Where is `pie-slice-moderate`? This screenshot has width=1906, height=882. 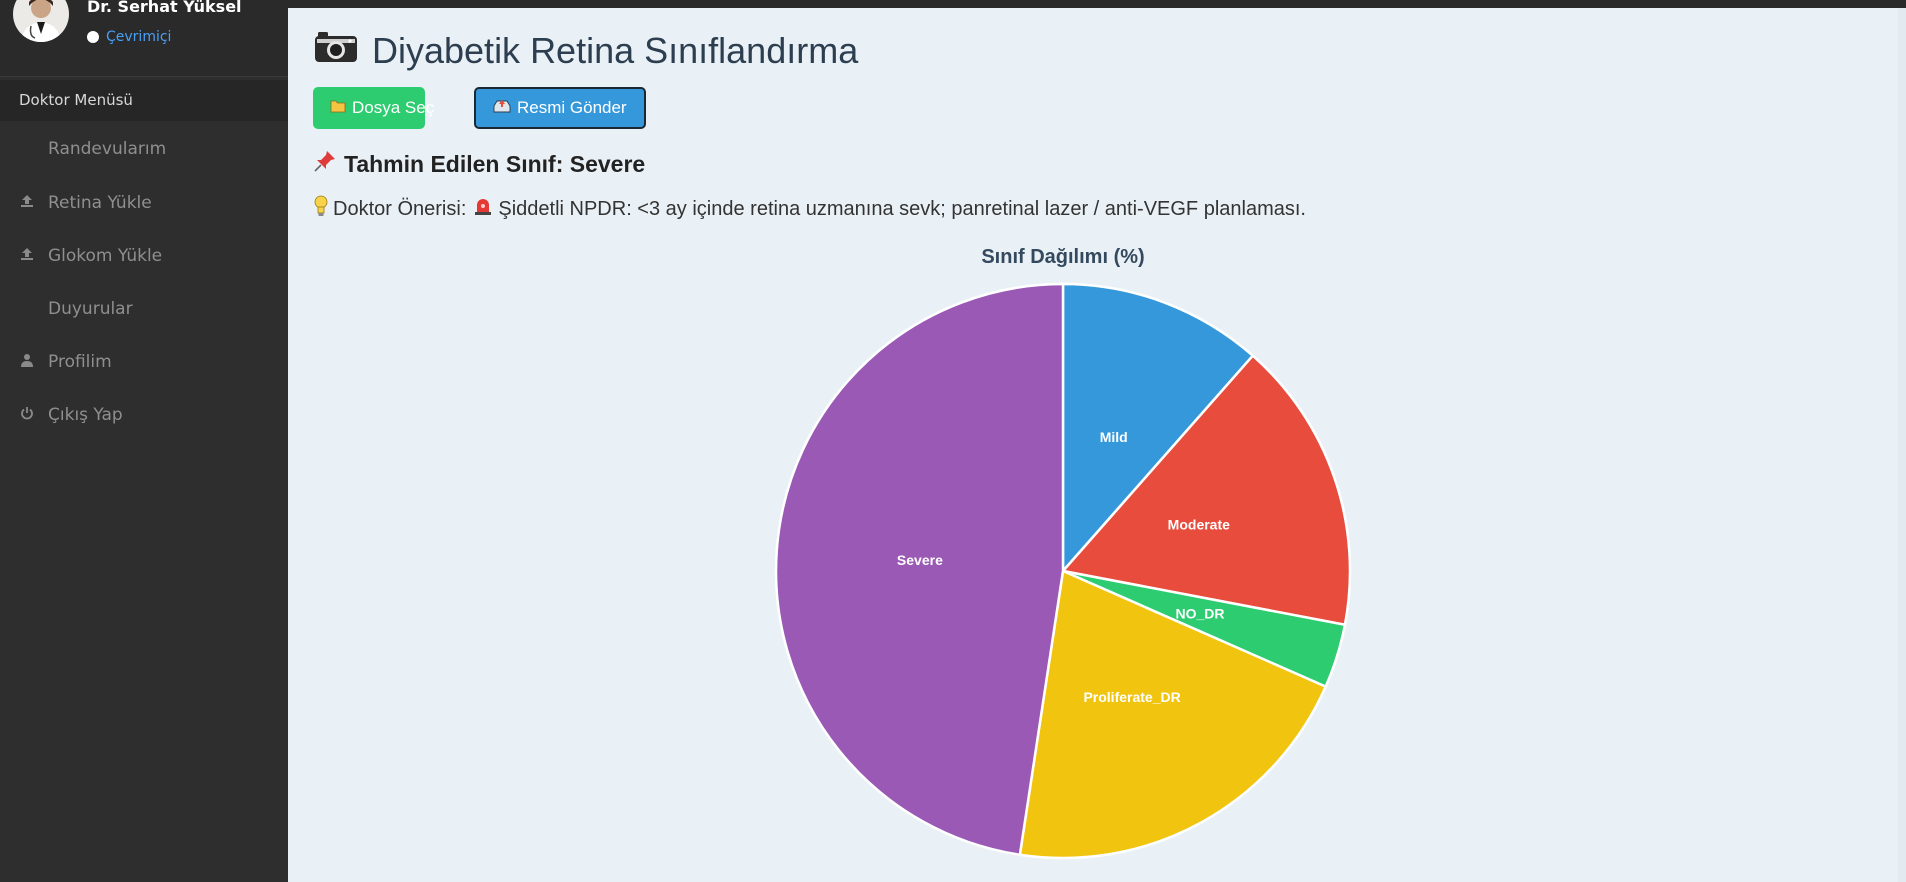
pie-slice-moderate is located at coordinates (1206, 490).